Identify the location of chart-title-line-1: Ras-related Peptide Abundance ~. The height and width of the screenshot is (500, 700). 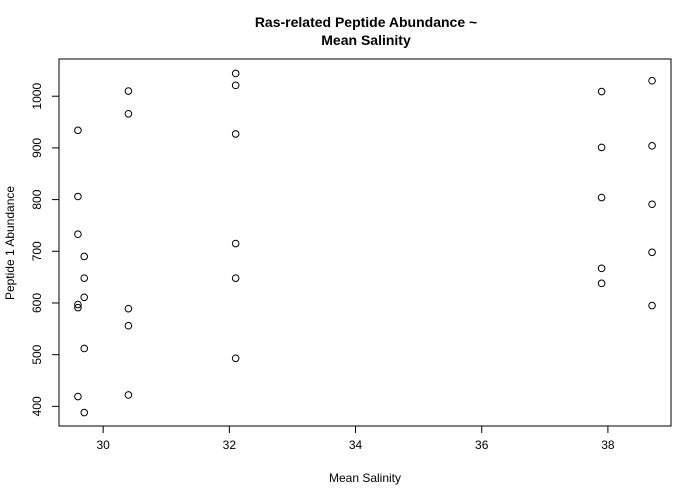
(366, 22).